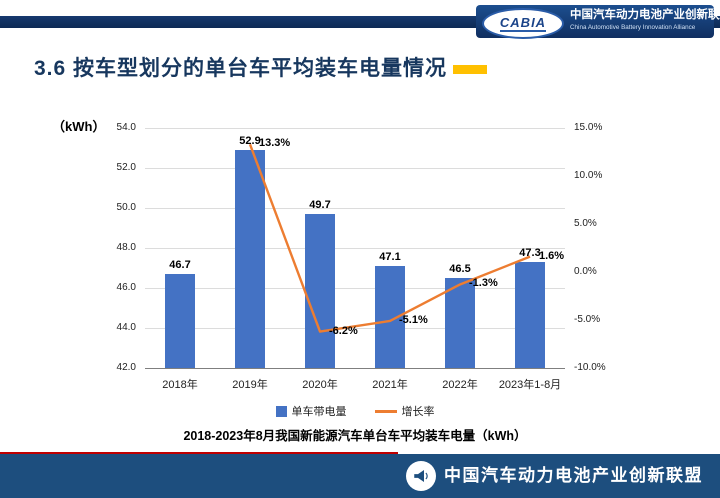 The width and height of the screenshot is (720, 498). Describe the element at coordinates (360, 476) in the screenshot. I see `footer: 中国汽车动力电池产业创新联盟` at that location.